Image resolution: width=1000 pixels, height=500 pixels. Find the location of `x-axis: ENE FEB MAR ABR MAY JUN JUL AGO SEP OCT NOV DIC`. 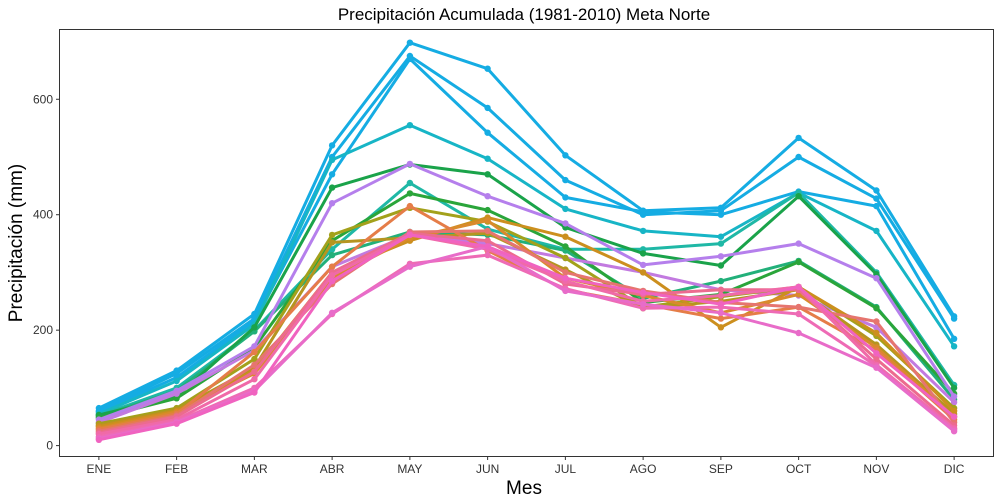

x-axis: ENE FEB MAR ABR MAY JUN JUL AGO SEP OCT NOV DIC is located at coordinates (526, 466).